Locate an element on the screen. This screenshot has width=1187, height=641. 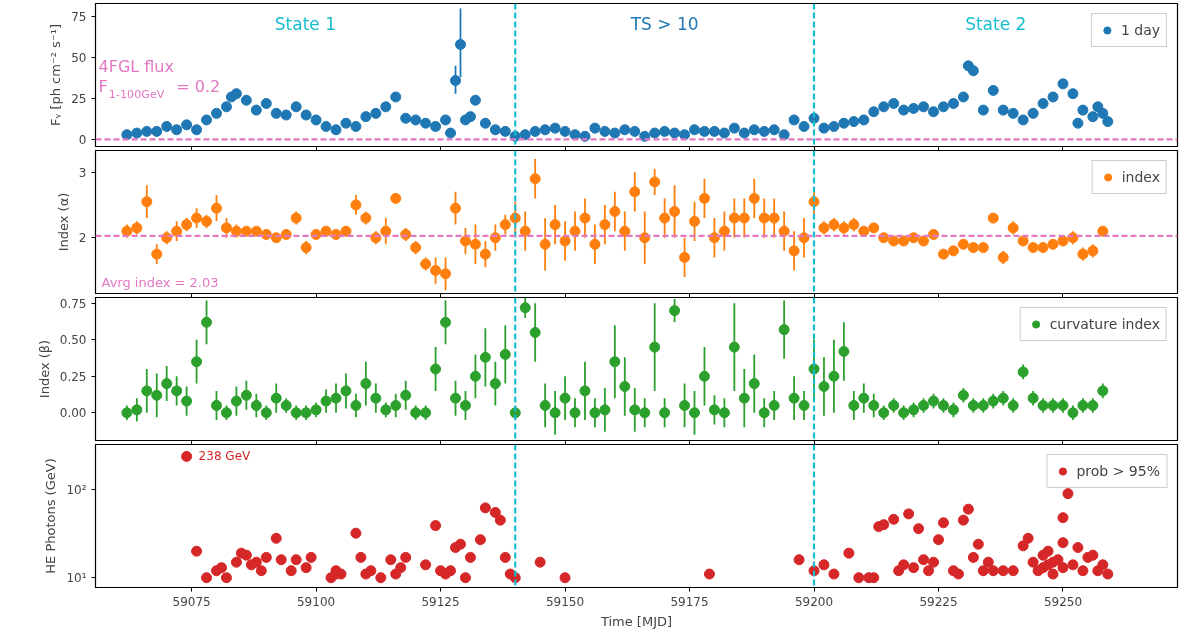
x-tick-label: 59075 is located at coordinates (191, 601).